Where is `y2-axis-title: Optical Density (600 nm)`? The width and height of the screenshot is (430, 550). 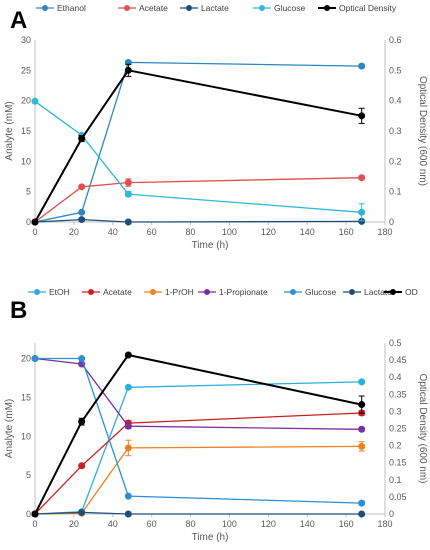
y2-axis-title: Optical Density (600 nm) is located at coordinates (422, 131).